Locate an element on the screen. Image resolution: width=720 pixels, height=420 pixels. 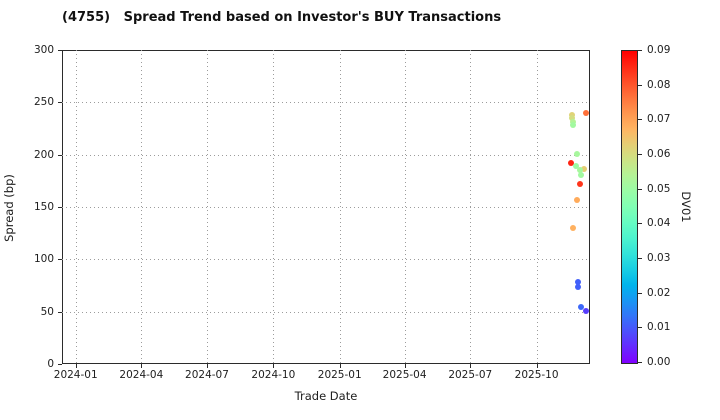
colorbar-tick-label: 0.06 is located at coordinates (659, 154).